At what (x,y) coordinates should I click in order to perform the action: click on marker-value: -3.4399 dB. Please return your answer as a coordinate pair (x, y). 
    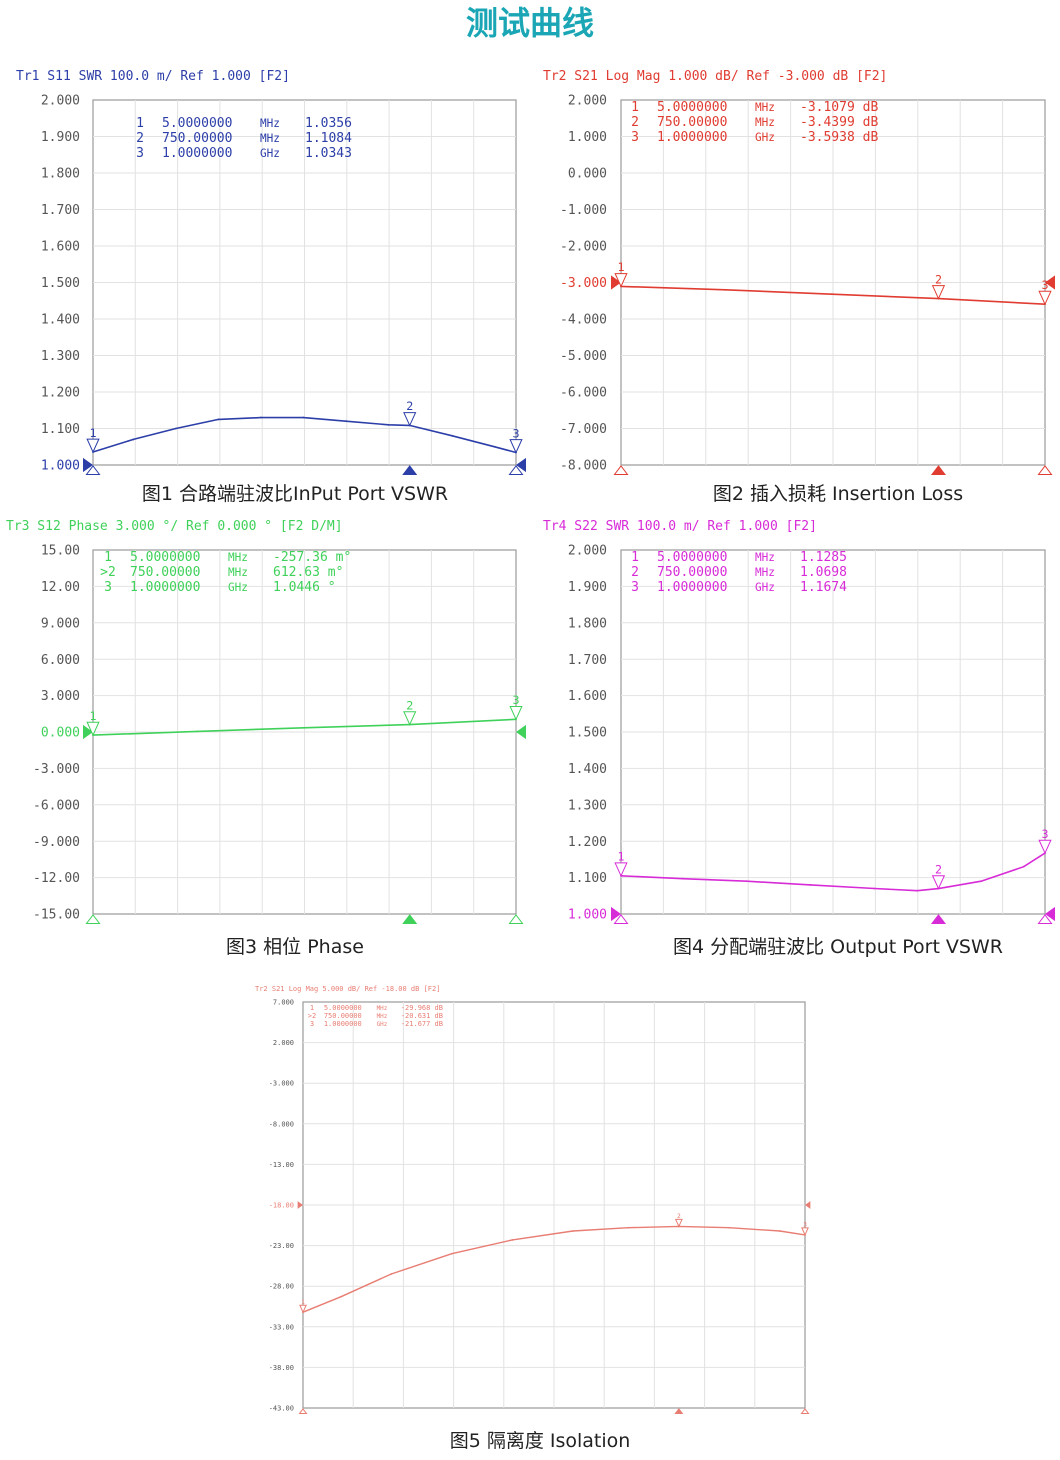
    Looking at the image, I should click on (839, 122).